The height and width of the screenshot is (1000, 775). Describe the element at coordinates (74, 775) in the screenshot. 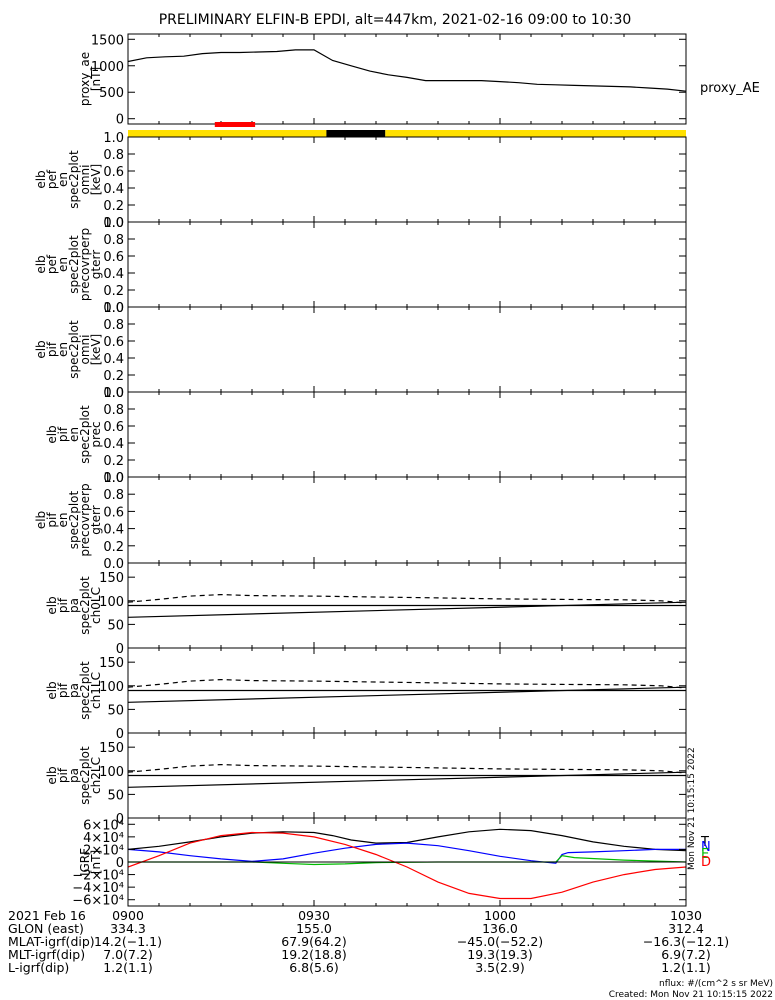

I see `y-axis-label: pa` at that location.